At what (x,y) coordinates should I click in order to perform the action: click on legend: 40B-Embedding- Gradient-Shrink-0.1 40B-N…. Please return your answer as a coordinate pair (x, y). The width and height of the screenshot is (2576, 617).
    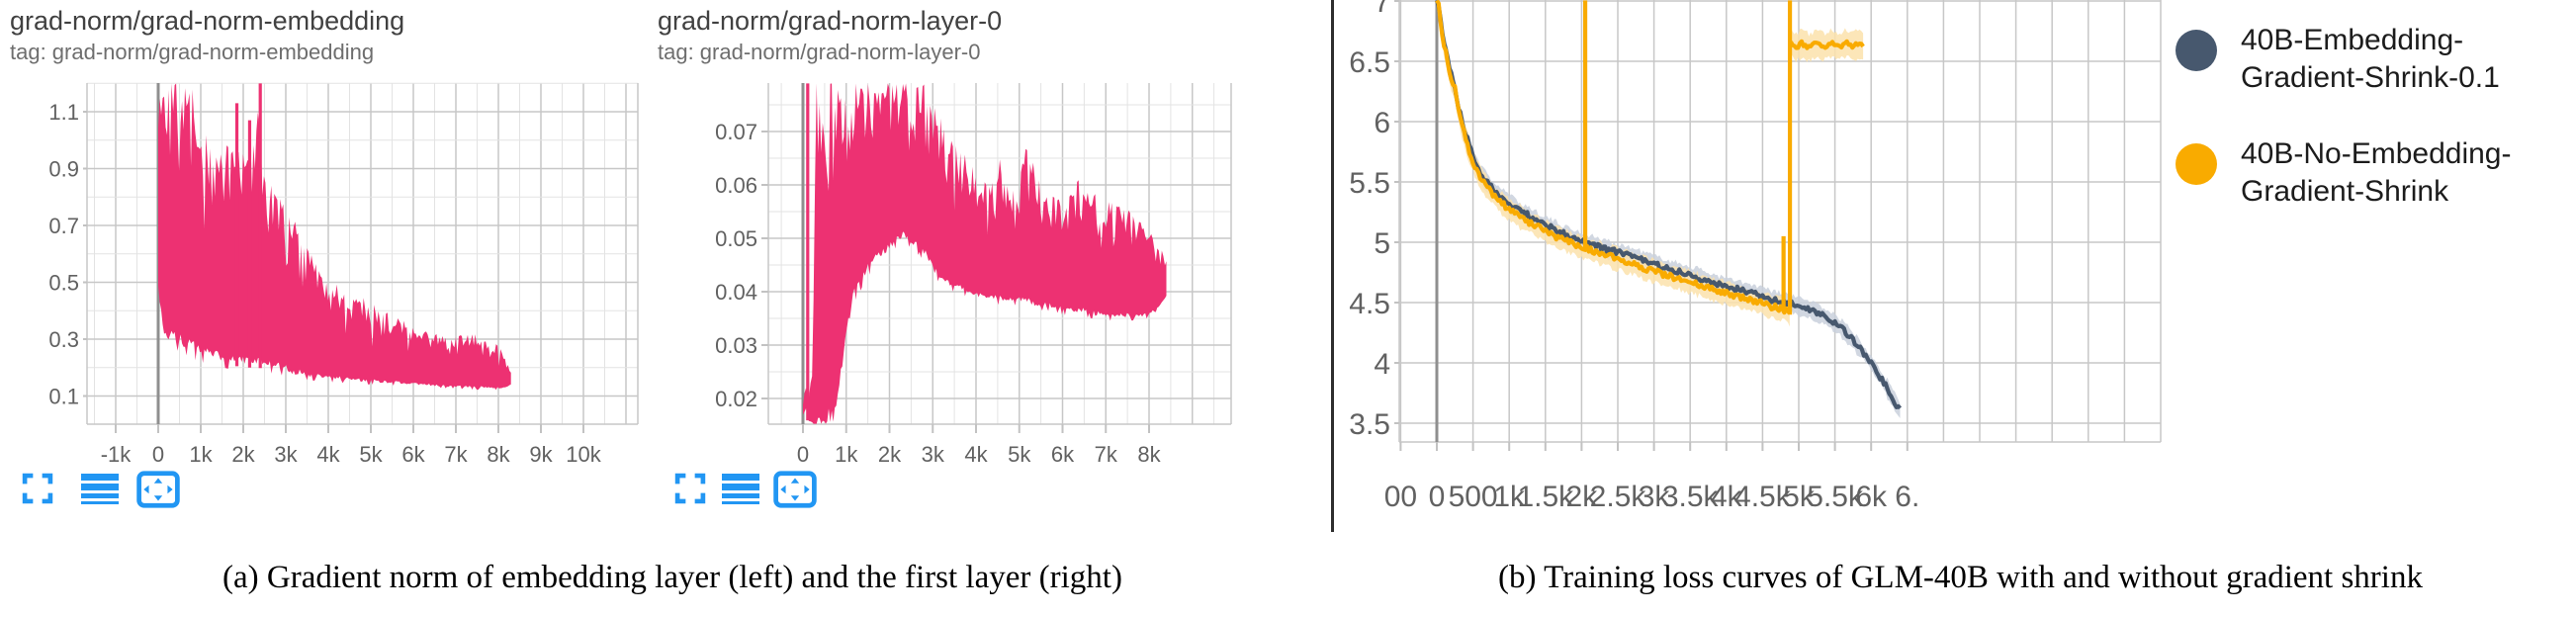
    Looking at the image, I should click on (2373, 135).